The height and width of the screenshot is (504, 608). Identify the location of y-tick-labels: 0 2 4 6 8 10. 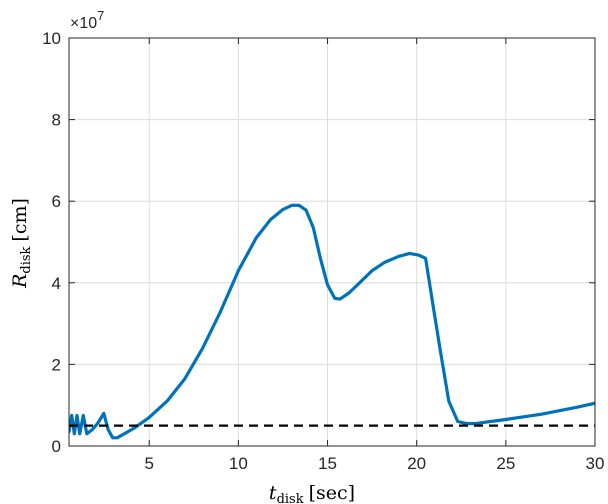
(51, 242).